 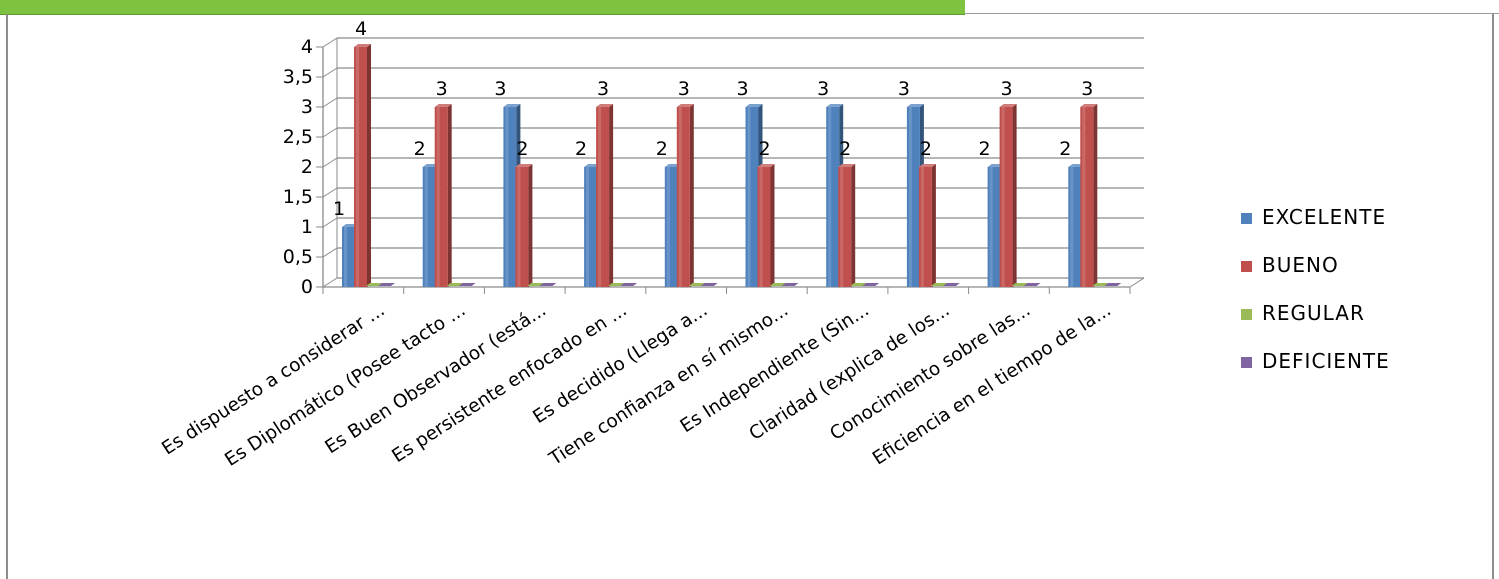 I want to click on y-tick-label: 0, so click(x=307, y=287).